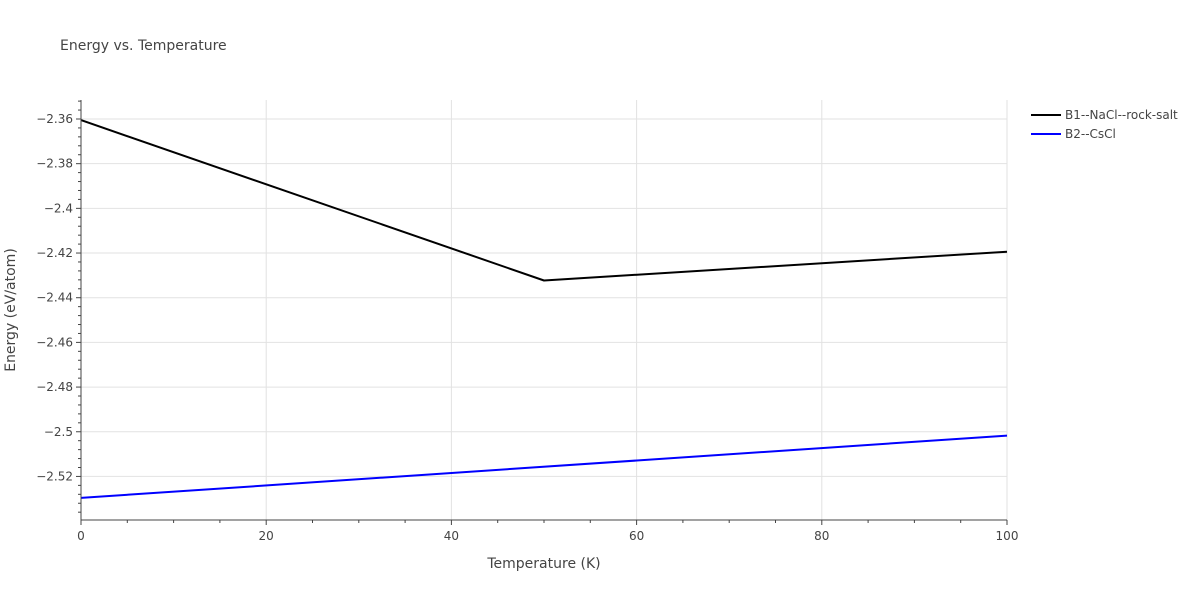 The height and width of the screenshot is (600, 1200). What do you see at coordinates (58, 208) in the screenshot?
I see `y-tick-label: −2.4` at bounding box center [58, 208].